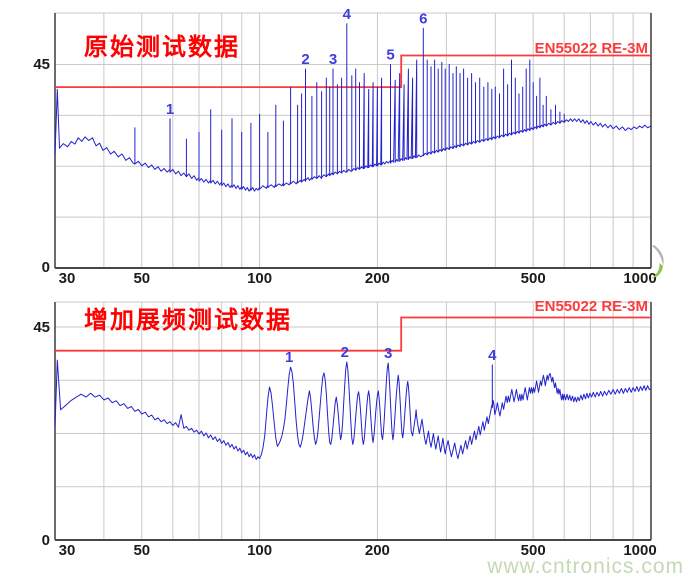 This screenshot has height=580, width=697. I want to click on chart2-limit-label: EN55022 RE-3M, so click(591, 306).